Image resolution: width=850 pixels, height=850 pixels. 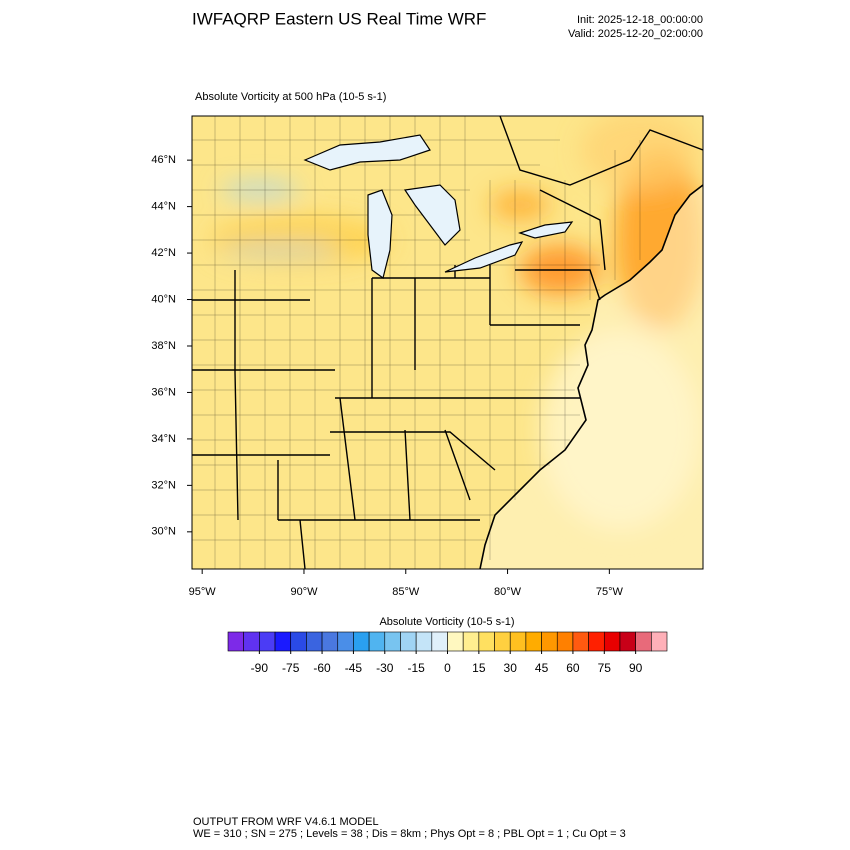 I want to click on y-tick-label: 34°N, so click(x=163, y=439).